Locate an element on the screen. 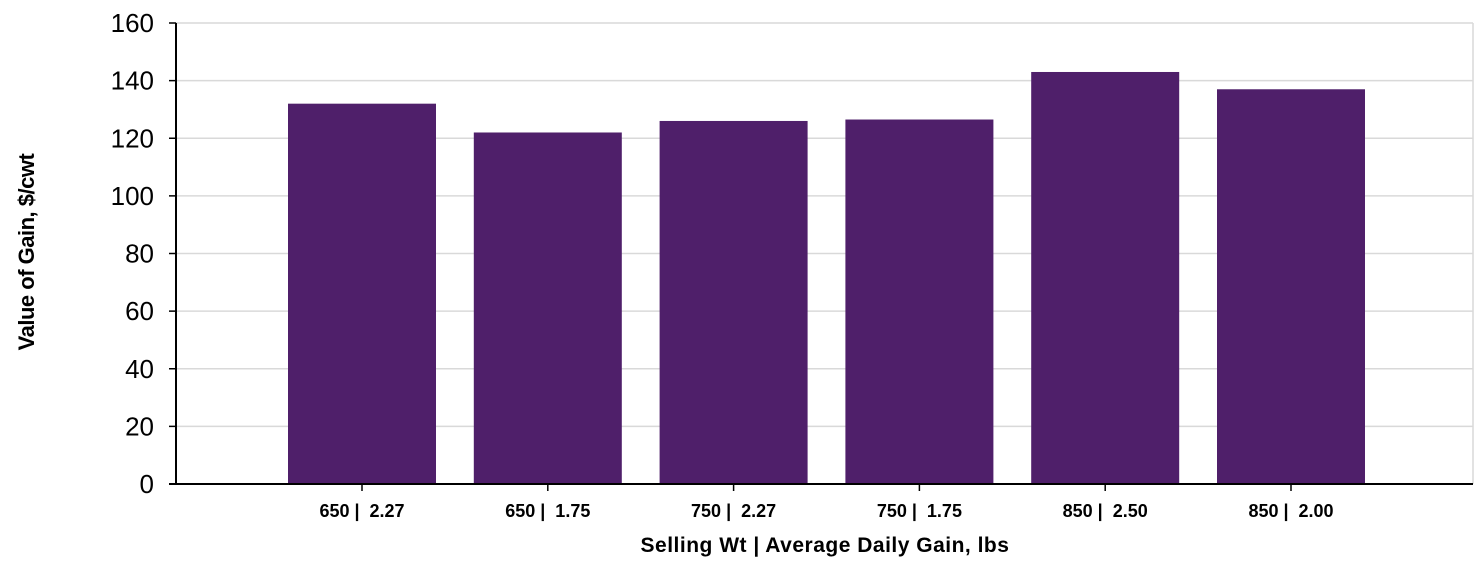 This screenshot has height=564, width=1480. x-tick-label: 850 | 2.00 is located at coordinates (1290, 511).